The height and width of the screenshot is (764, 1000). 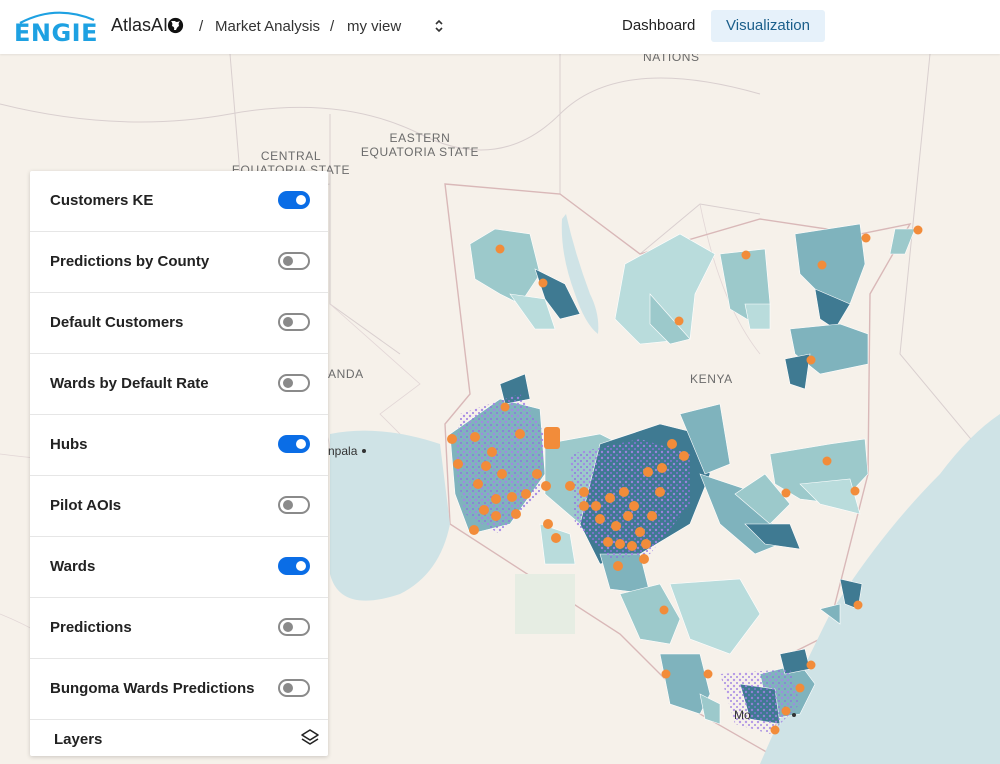 I want to click on layer-label: Predictions by County, so click(x=130, y=261).